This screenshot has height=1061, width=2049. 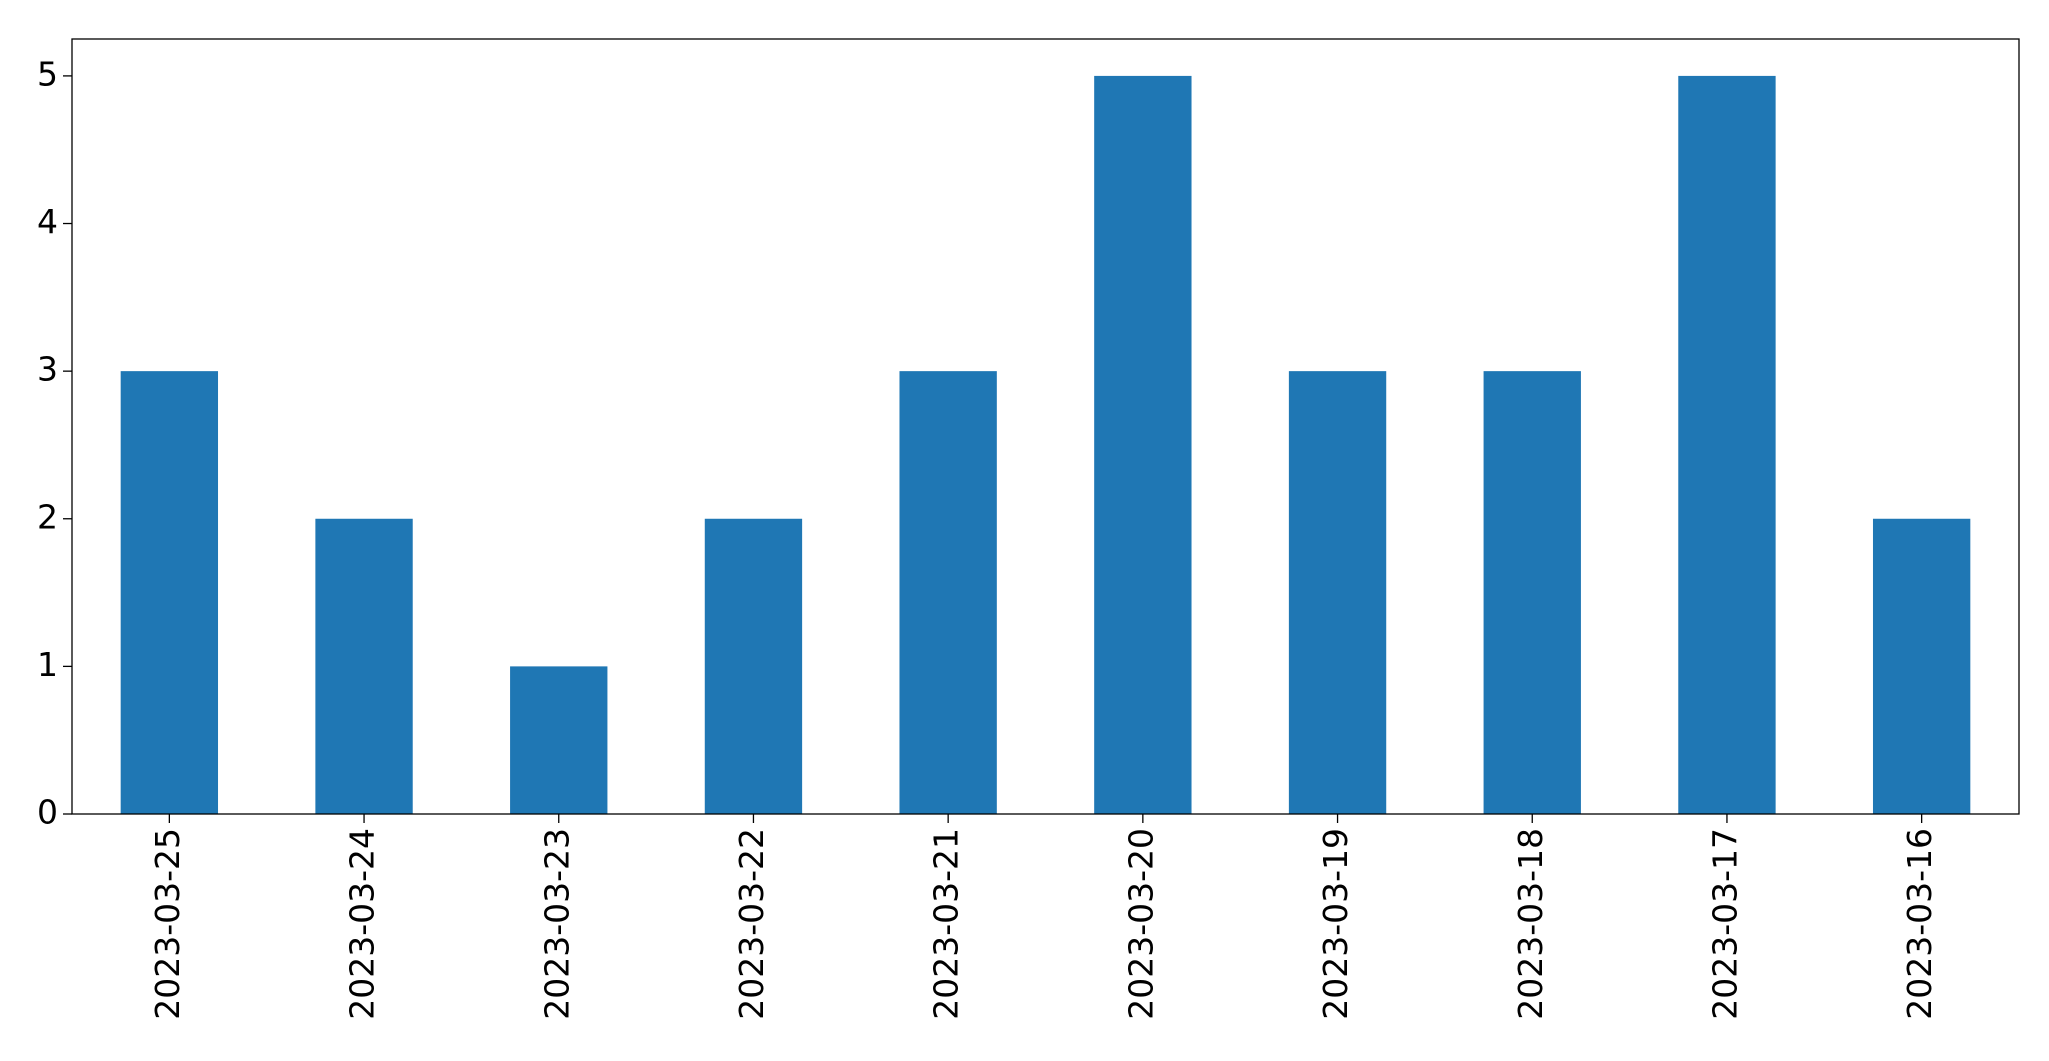 I want to click on y-tick-label: 1, so click(x=47, y=664).